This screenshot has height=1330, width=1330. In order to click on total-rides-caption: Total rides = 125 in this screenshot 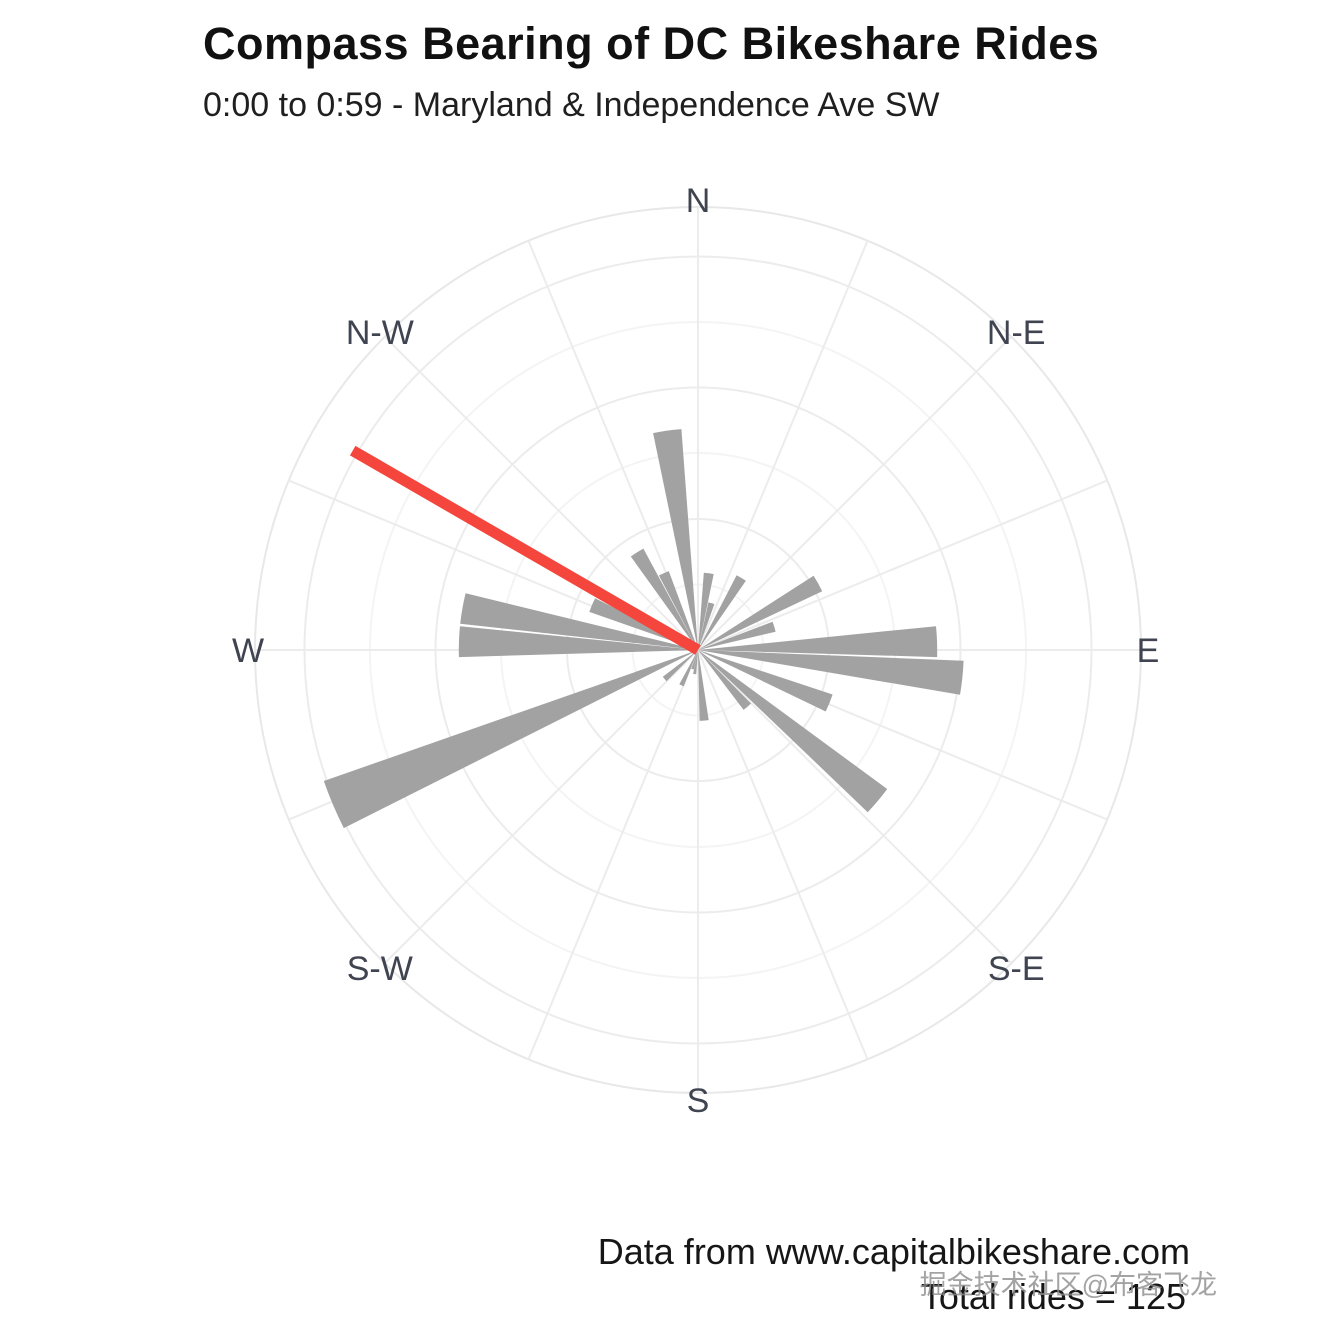, I will do `click(1053, 1296)`.